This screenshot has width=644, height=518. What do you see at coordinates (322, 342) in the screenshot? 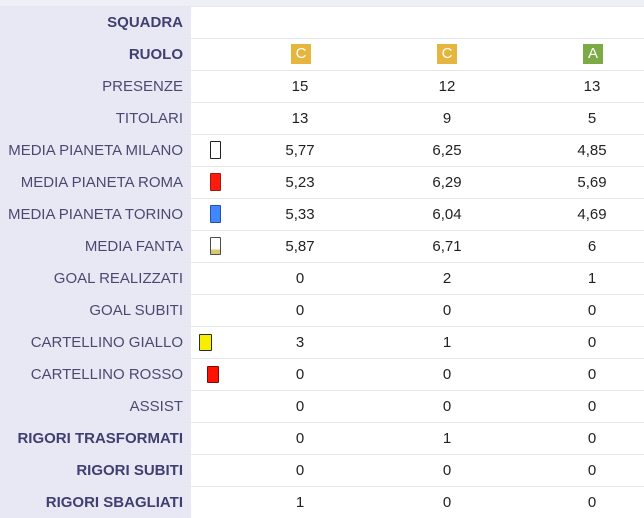
I see `table-row-cartellino-giallo: CARTELLINO GIALLO 3 1 0` at bounding box center [322, 342].